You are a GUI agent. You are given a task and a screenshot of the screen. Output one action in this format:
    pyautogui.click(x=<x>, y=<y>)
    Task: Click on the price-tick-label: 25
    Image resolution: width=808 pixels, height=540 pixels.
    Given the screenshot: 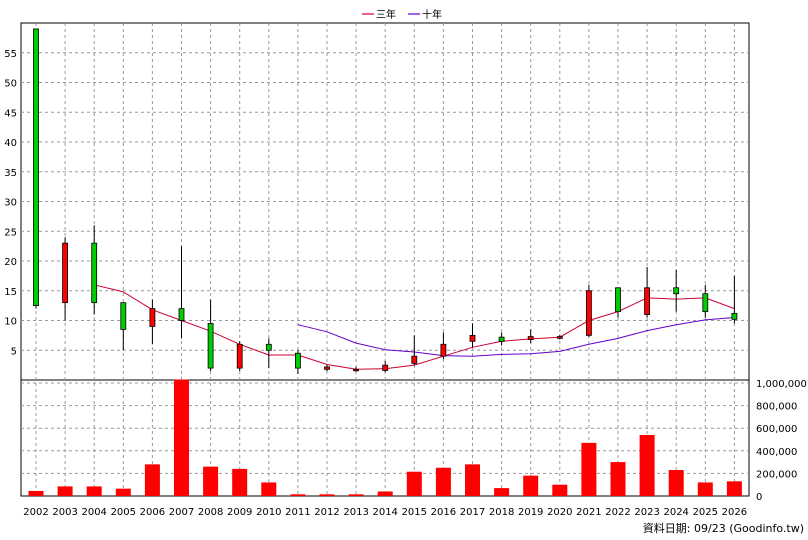 What is the action you would take?
    pyautogui.click(x=10, y=232)
    